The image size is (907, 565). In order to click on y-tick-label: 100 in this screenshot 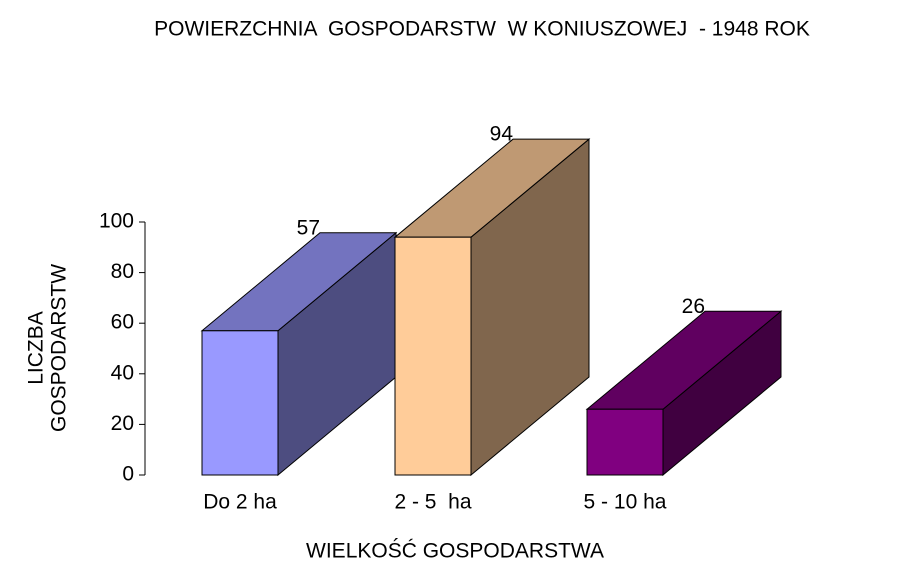, I will do `click(116, 221)`.